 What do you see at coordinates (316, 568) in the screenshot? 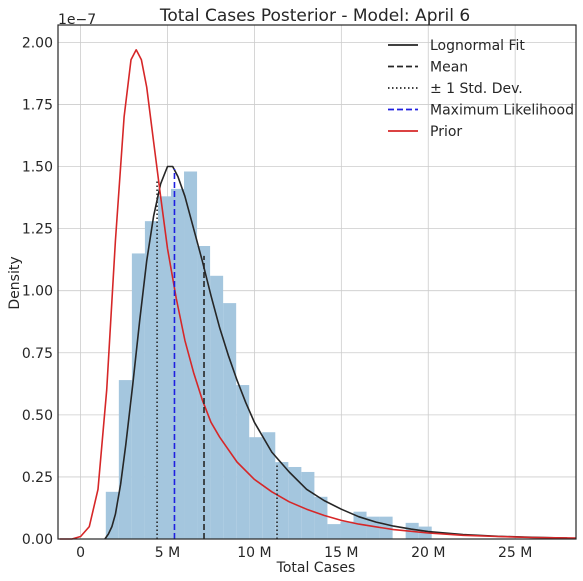
I see `x-axis-label: Total Cases` at bounding box center [316, 568].